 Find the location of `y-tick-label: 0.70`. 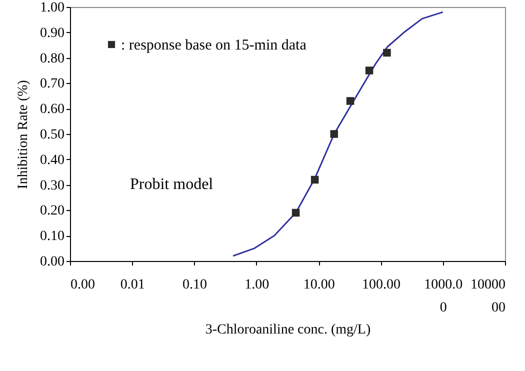

y-tick-label: 0.70 is located at coordinates (52, 84).